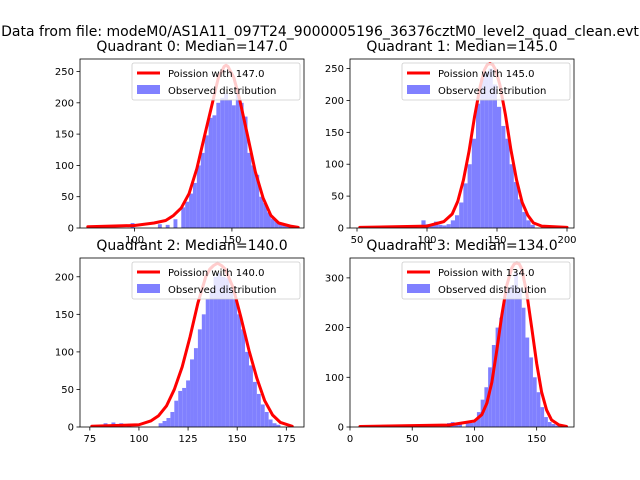 Image resolution: width=640 pixels, height=480 pixels. Describe the element at coordinates (216, 280) in the screenshot. I see `chart-2-legend-box` at that location.